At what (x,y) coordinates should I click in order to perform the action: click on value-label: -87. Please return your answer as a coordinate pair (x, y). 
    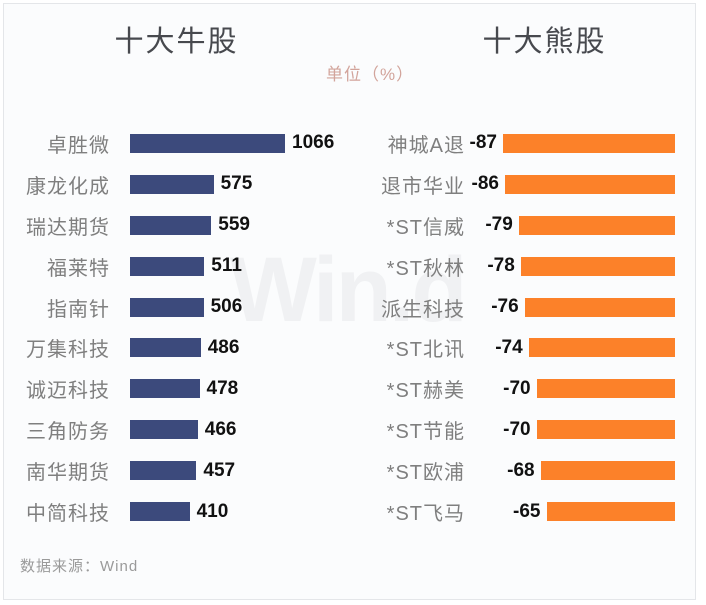
    Looking at the image, I should click on (483, 143).